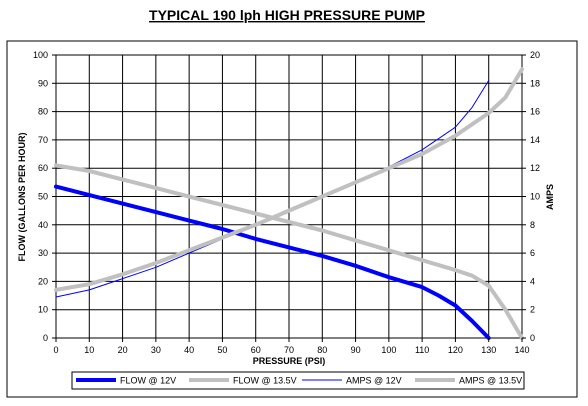 Image resolution: width=588 pixels, height=406 pixels. What do you see at coordinates (535, 83) in the screenshot?
I see `y2-tick-label: 18` at bounding box center [535, 83].